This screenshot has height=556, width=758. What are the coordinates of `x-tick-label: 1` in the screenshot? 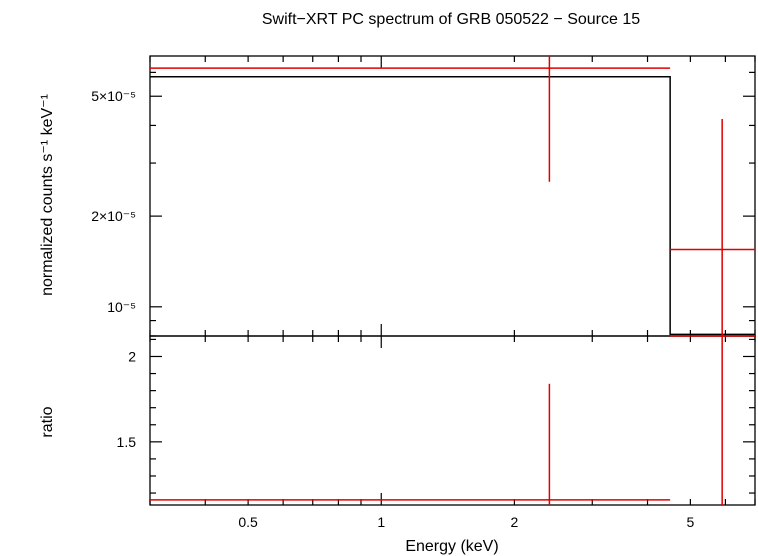 It's located at (381, 522).